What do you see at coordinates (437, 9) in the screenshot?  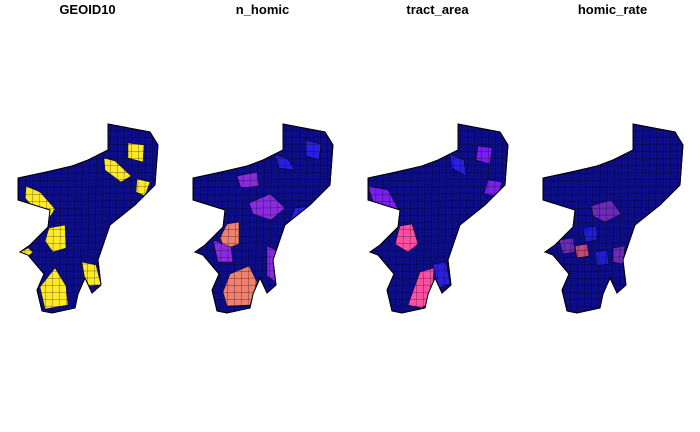 I see `panel-title: tract_area` at bounding box center [437, 9].